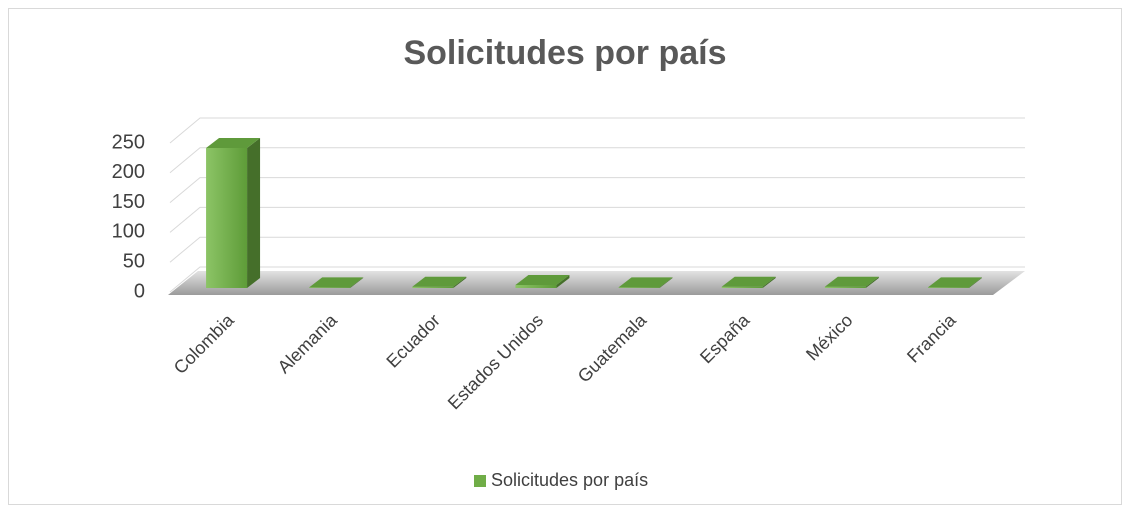  What do you see at coordinates (134, 261) in the screenshot?
I see `y-tick-label: 50` at bounding box center [134, 261].